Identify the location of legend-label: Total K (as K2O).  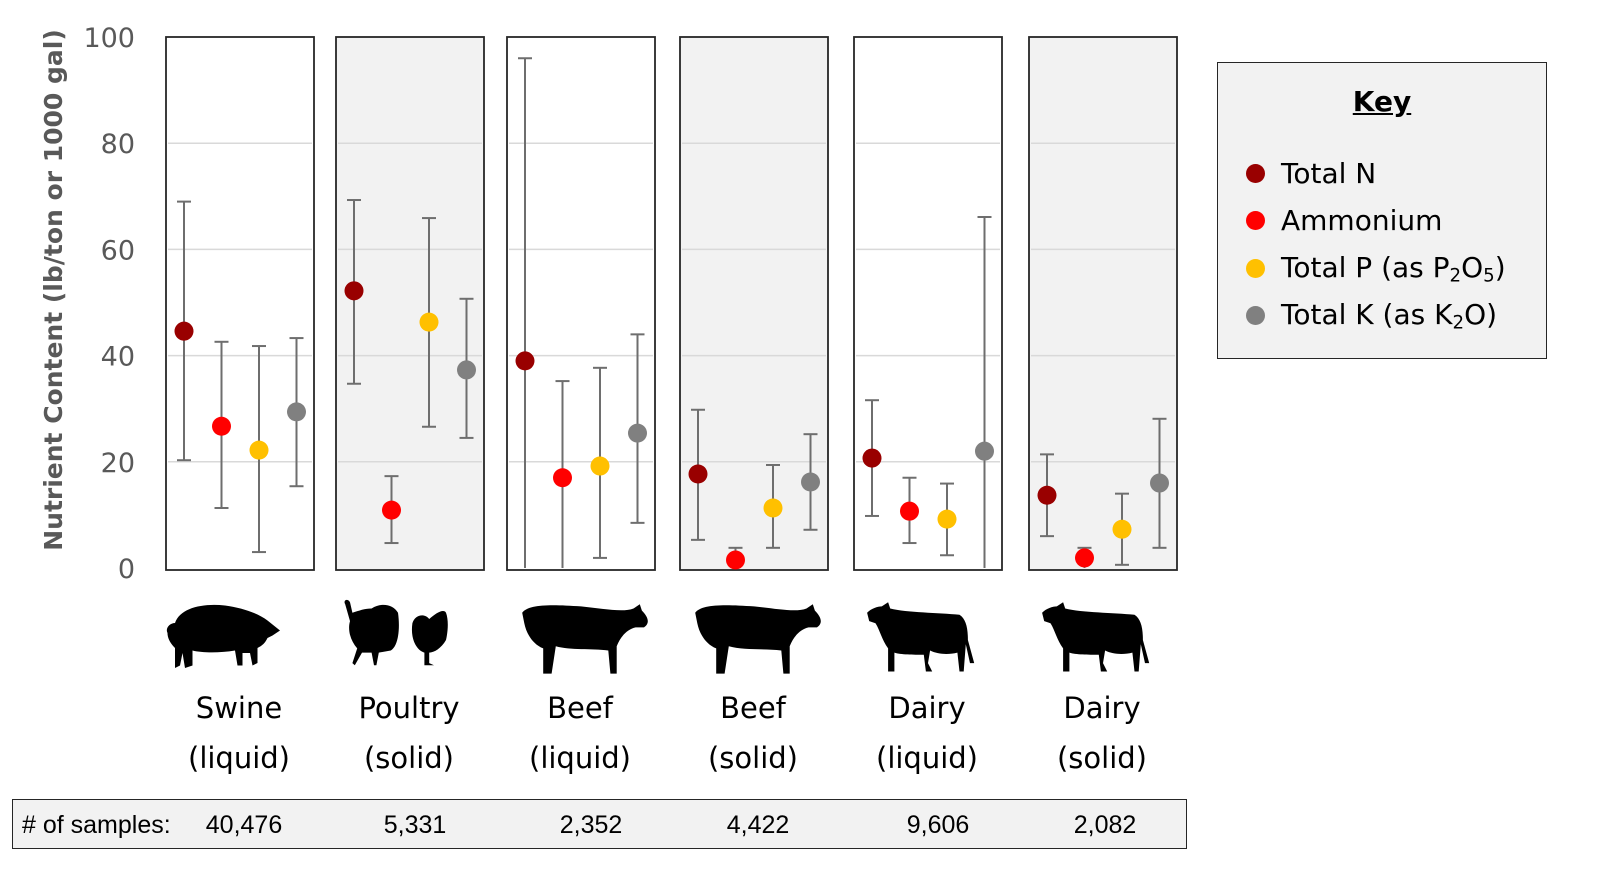
(1389, 316).